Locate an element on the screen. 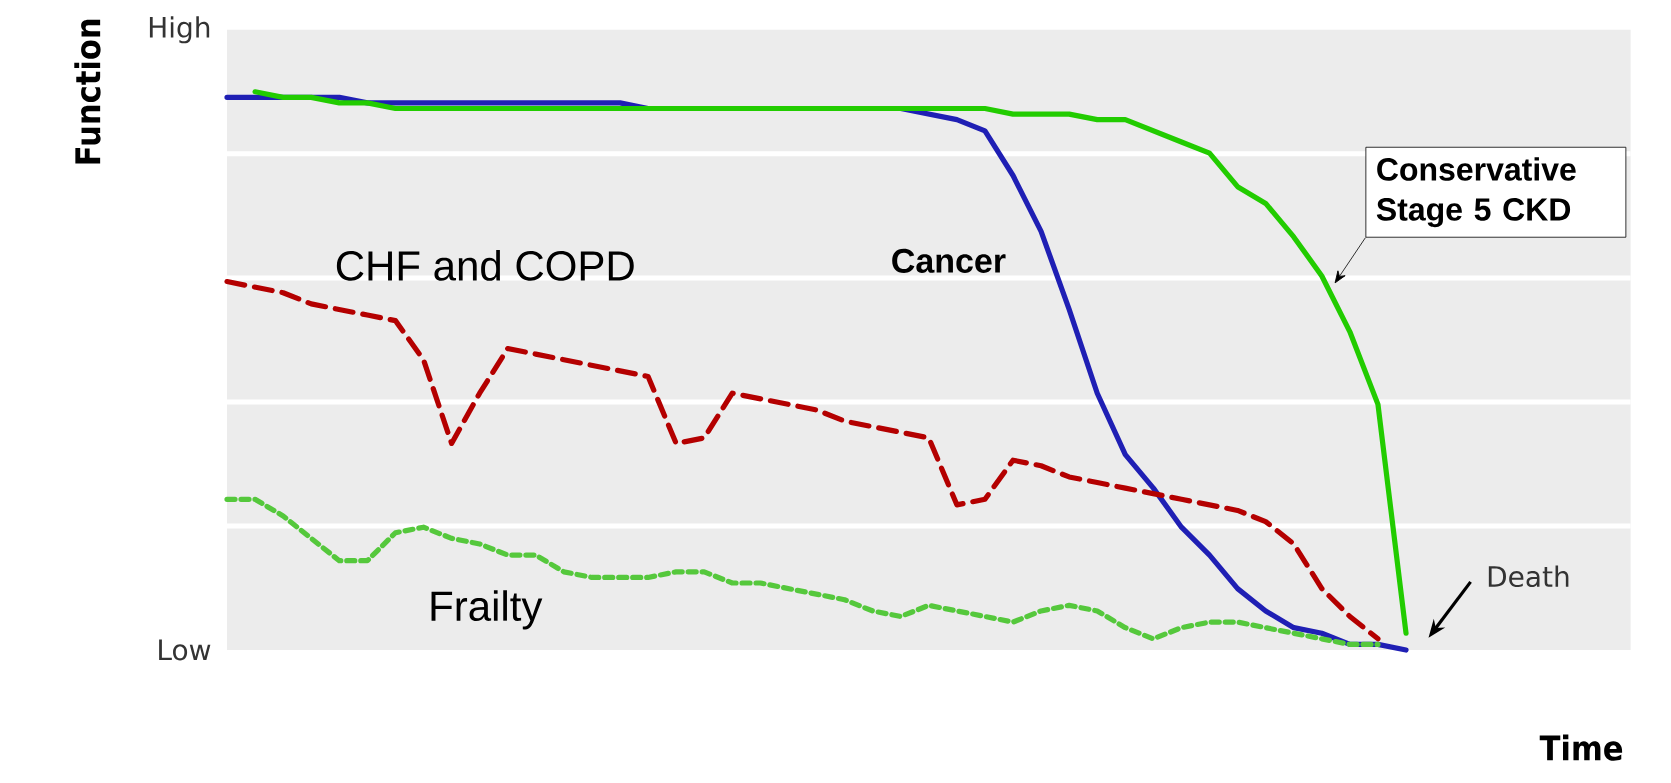 The image size is (1671, 783). text: Death is located at coordinates (1528, 576).